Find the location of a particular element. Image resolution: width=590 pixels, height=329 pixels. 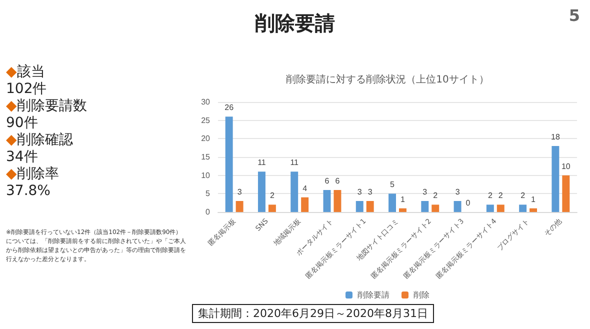

y-tick-label: 5 is located at coordinates (208, 193).